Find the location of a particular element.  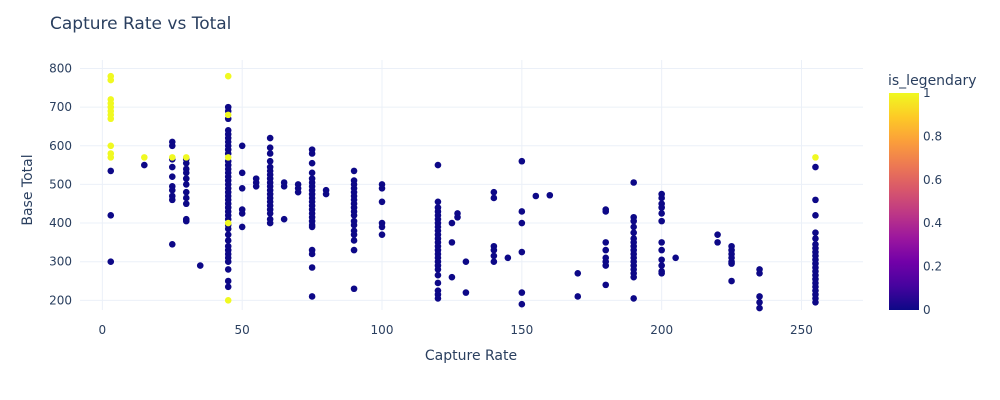

x-tick-label: 100 is located at coordinates (382, 330).